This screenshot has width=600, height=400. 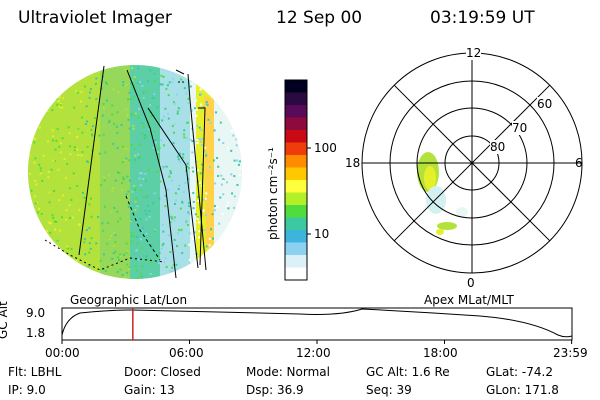 What do you see at coordinates (62, 353) in the screenshot?
I see `xtick-0000: 00:00` at bounding box center [62, 353].